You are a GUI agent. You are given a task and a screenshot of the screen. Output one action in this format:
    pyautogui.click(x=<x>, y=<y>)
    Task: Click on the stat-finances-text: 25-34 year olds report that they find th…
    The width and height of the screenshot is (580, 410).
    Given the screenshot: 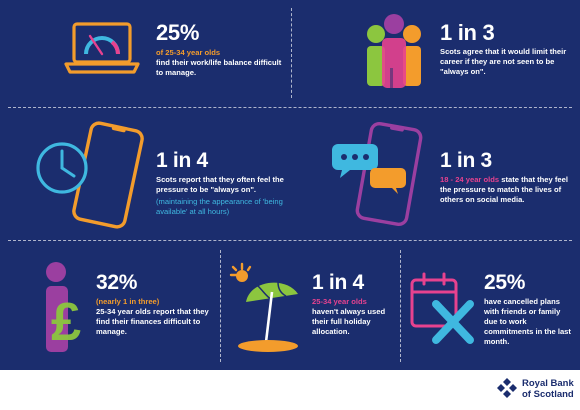 What is the action you would take?
    pyautogui.click(x=152, y=321)
    